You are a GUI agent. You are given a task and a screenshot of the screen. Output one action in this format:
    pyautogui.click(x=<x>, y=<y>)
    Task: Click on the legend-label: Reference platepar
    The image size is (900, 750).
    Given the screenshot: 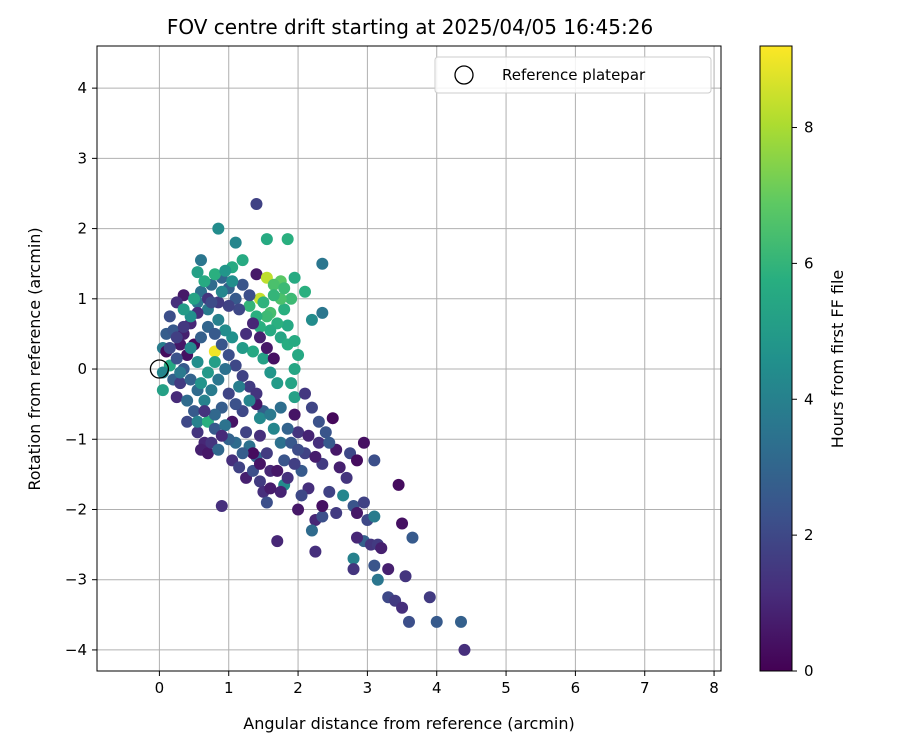 What is the action you would take?
    pyautogui.click(x=574, y=75)
    